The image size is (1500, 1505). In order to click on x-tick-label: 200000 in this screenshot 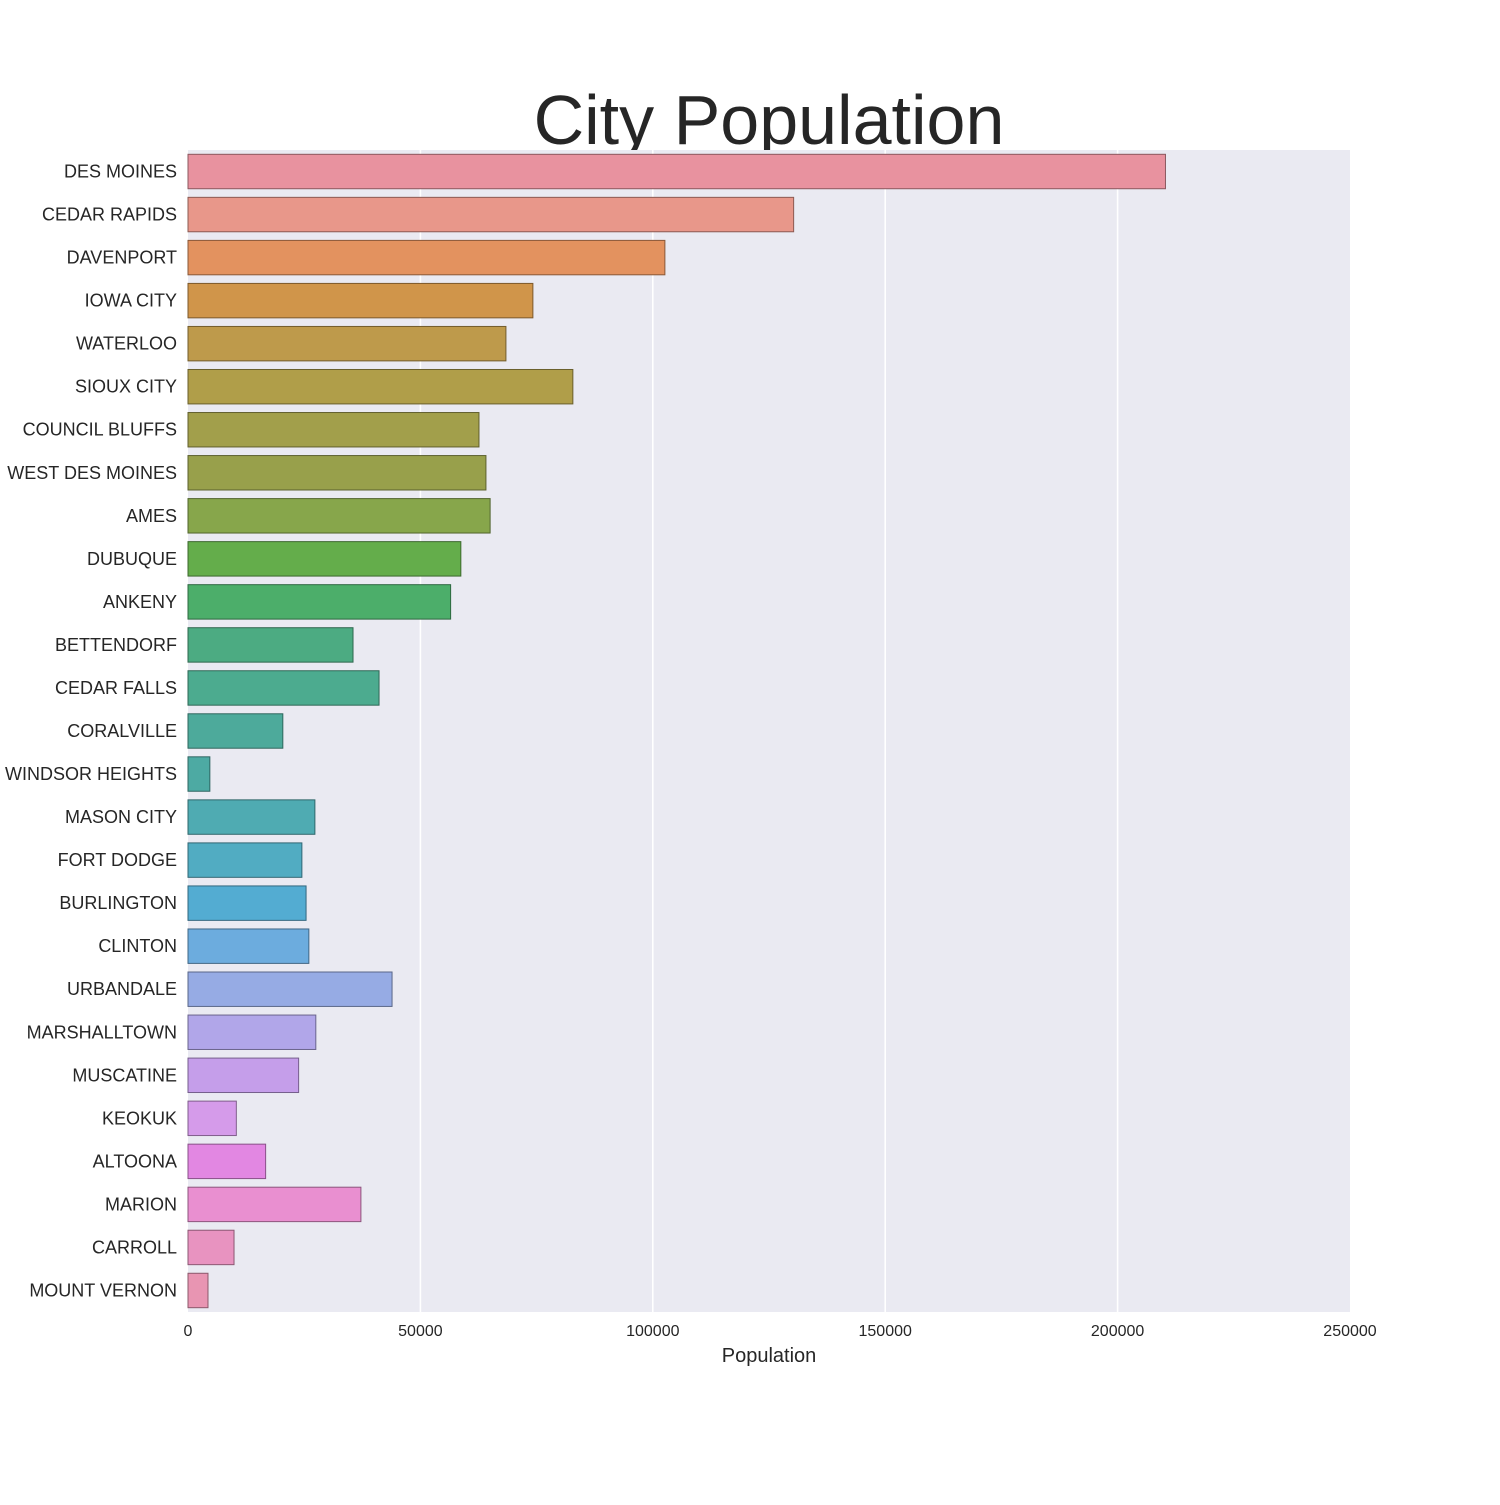, I will do `click(1117, 1331)`.